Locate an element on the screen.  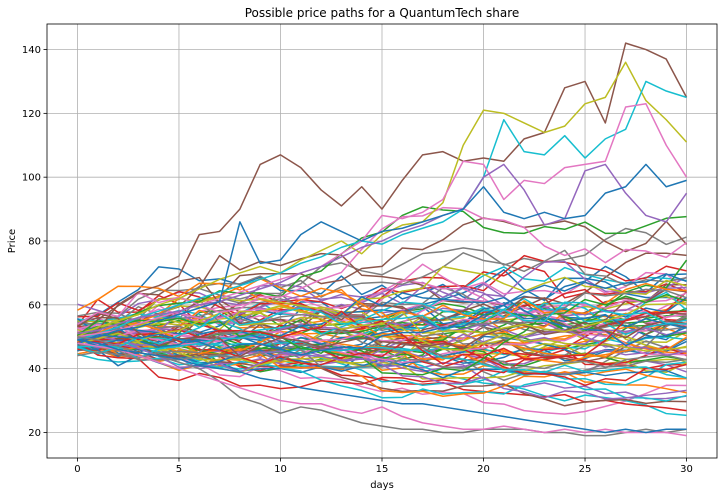
y-tick-label: 40 is located at coordinates (34, 369).